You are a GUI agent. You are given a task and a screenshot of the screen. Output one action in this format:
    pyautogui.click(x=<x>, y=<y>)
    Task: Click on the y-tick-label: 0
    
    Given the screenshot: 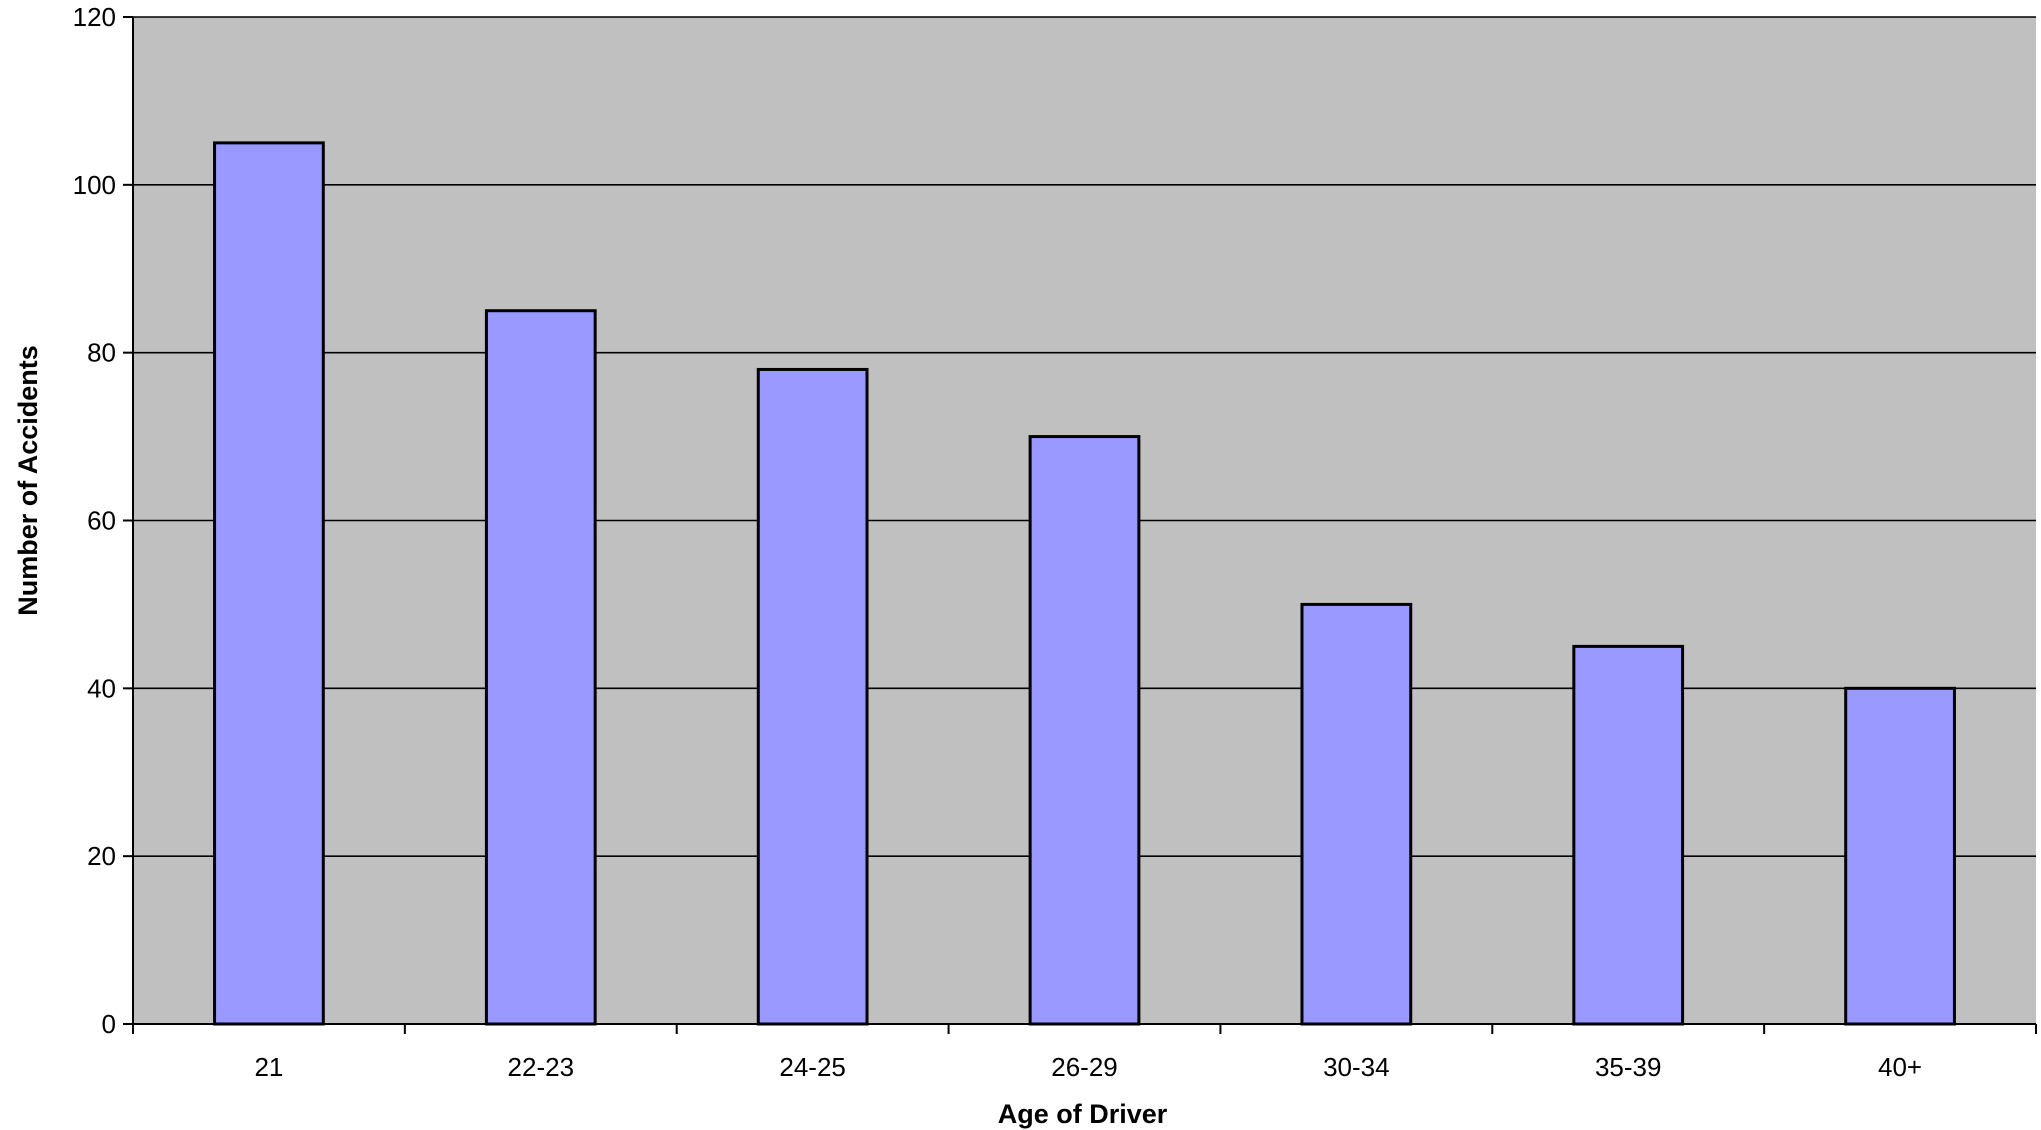 What is the action you would take?
    pyautogui.click(x=109, y=1024)
    